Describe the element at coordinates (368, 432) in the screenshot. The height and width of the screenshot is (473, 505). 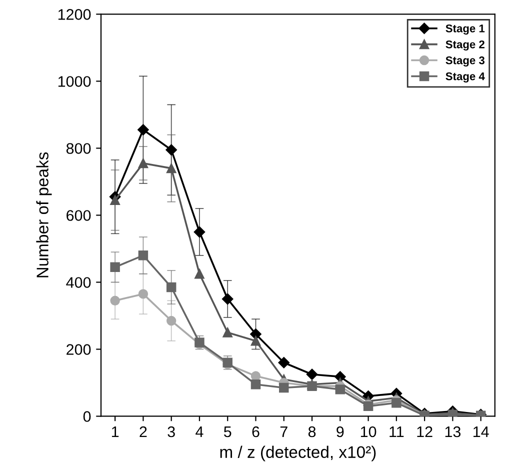
I see `x-tick-label: 10` at that location.